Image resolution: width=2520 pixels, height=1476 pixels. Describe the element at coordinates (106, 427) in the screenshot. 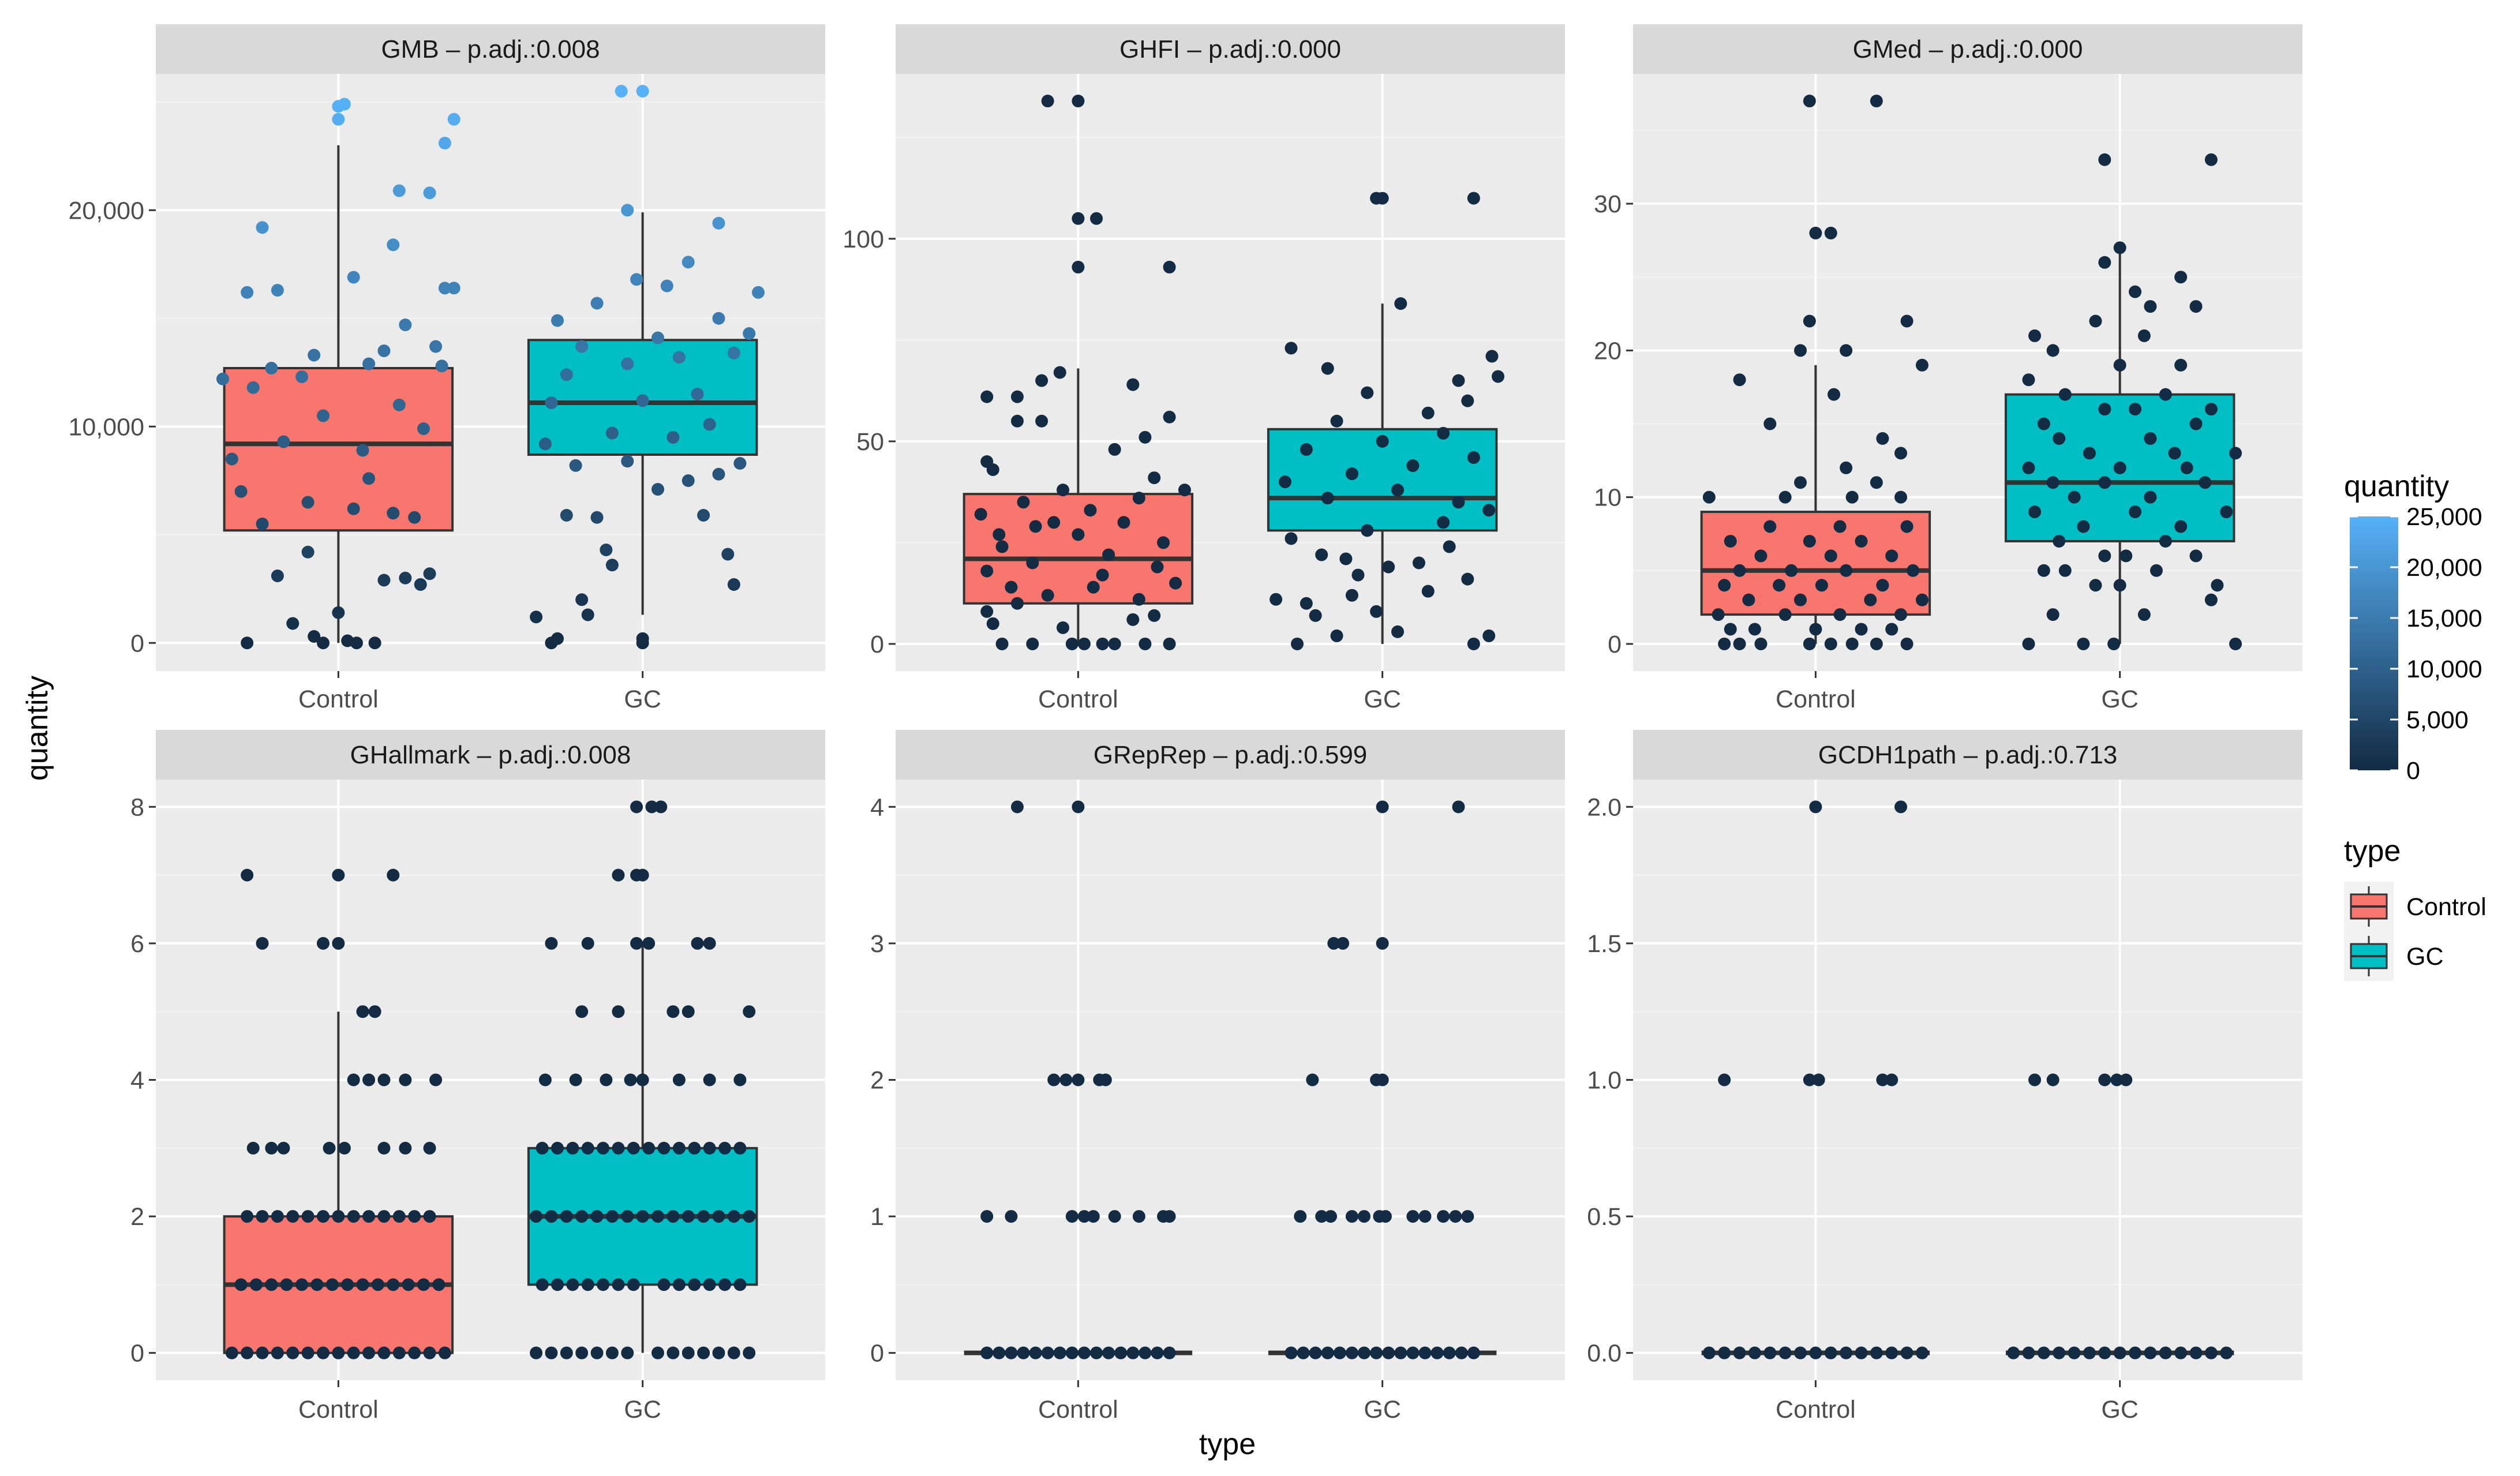

I see `y-tick-label: 10,000` at that location.